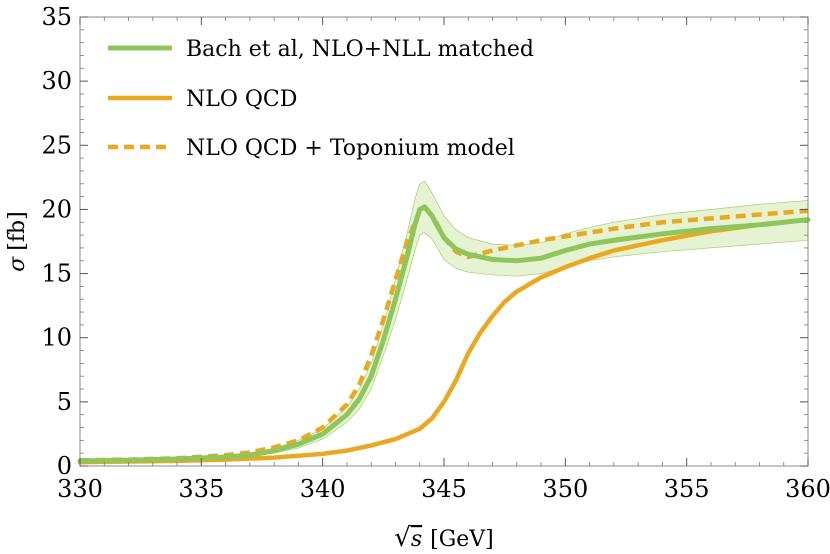  What do you see at coordinates (241, 99) in the screenshot?
I see `legend-label-nlo-qcd: NLO QCD` at bounding box center [241, 99].